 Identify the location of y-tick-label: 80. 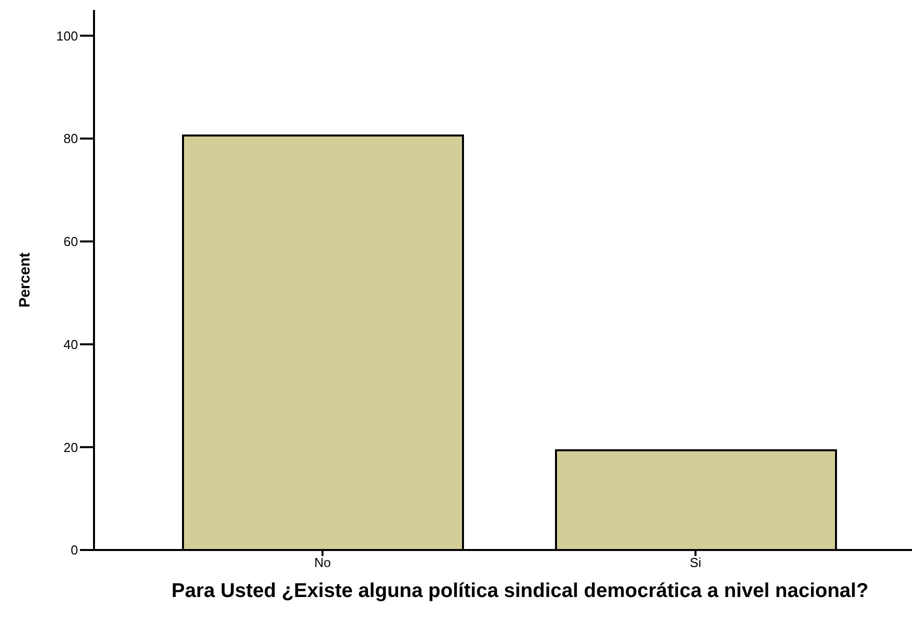
(71, 138).